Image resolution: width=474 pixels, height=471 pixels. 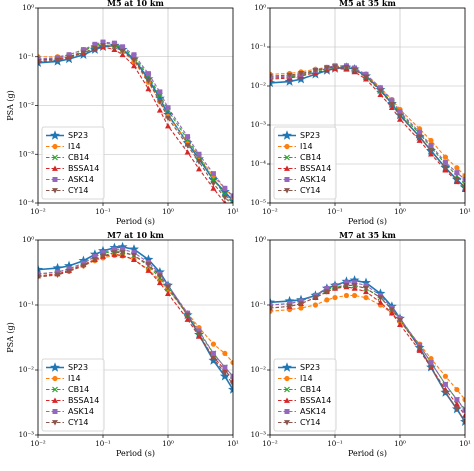 What do you see at coordinates (27, 370) in the screenshot?
I see `y-tick-label: 10⁻²` at bounding box center [27, 370].